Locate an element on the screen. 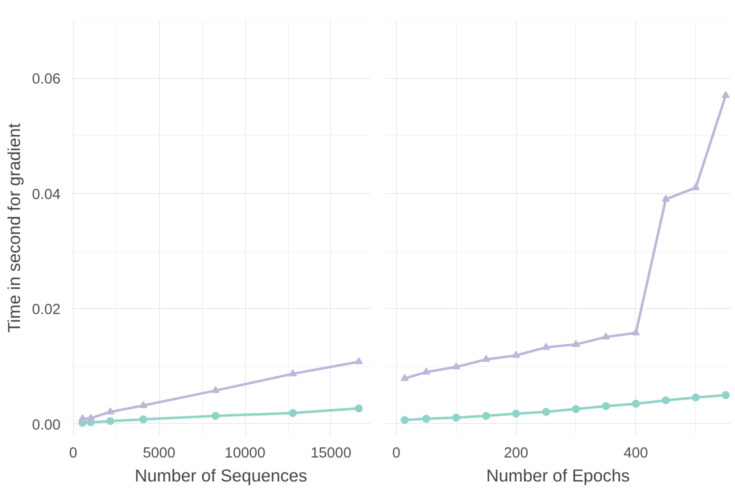  x-tick-label: 10000 is located at coordinates (245, 454).